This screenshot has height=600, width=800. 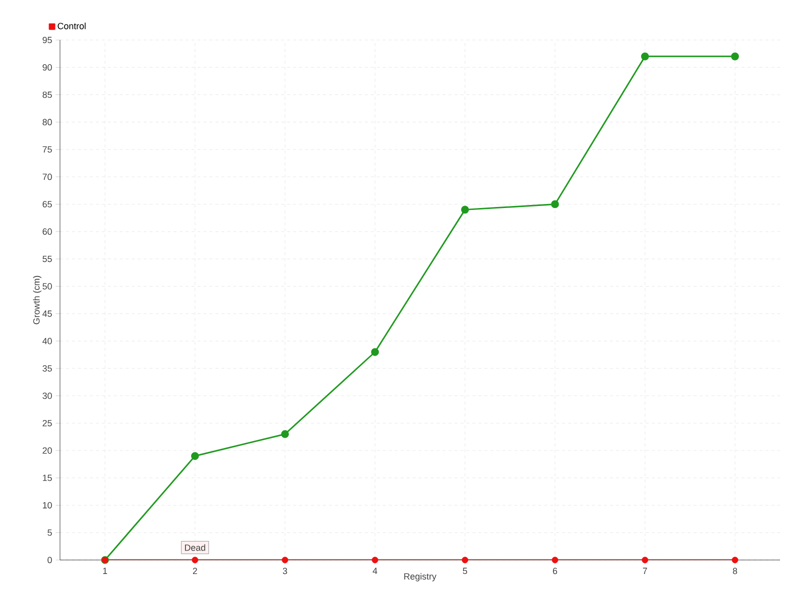 I want to click on y-tick-label: 70, so click(x=47, y=177).